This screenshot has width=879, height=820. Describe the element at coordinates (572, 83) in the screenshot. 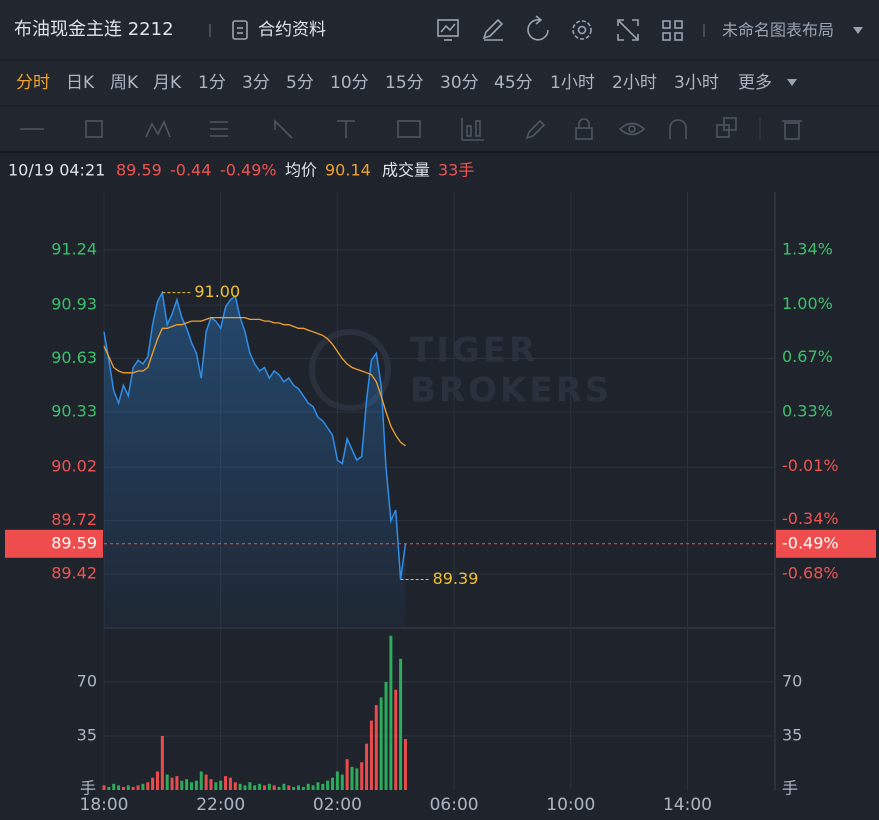

I see `timeframe-option: 1小时` at that location.